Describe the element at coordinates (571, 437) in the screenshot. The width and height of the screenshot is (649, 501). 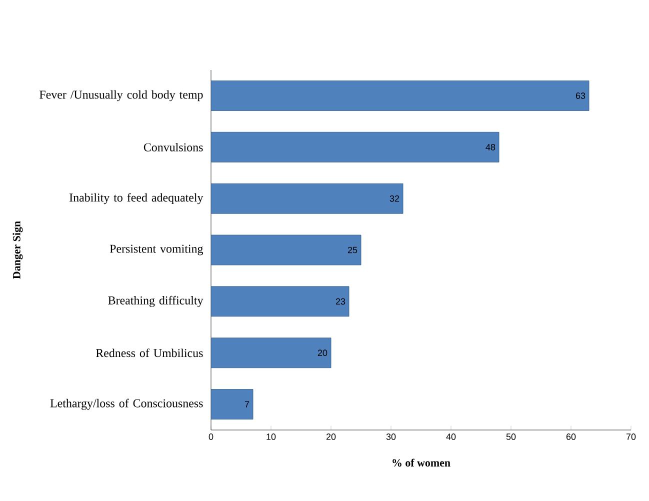
I see `x-tick-label: 60` at that location.